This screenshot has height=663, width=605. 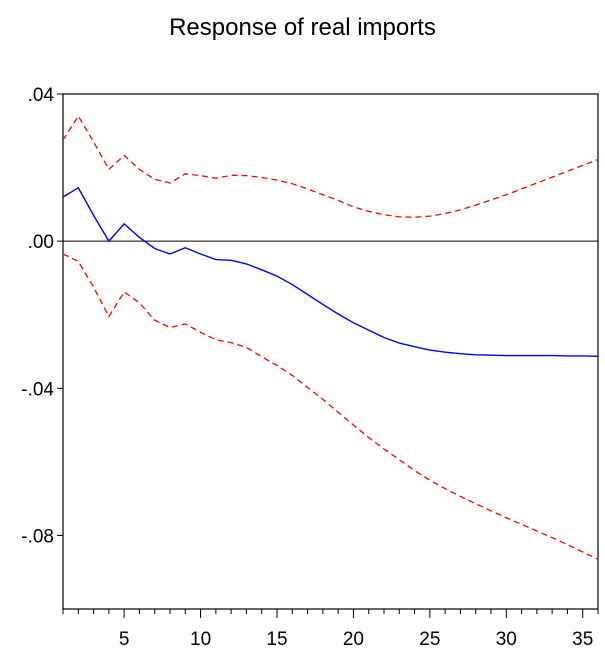 What do you see at coordinates (37, 389) in the screenshot?
I see `y-tick-label: -.04` at bounding box center [37, 389].